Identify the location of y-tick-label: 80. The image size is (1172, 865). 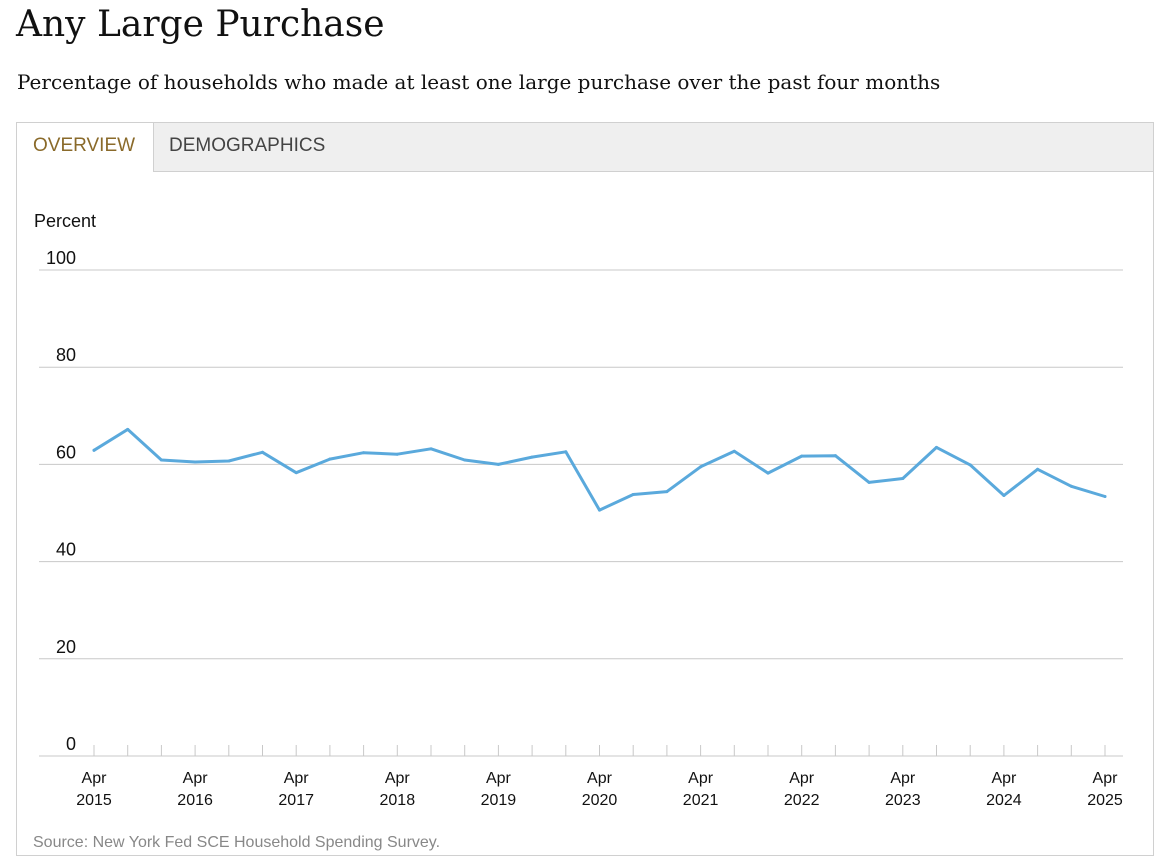
(66, 355).